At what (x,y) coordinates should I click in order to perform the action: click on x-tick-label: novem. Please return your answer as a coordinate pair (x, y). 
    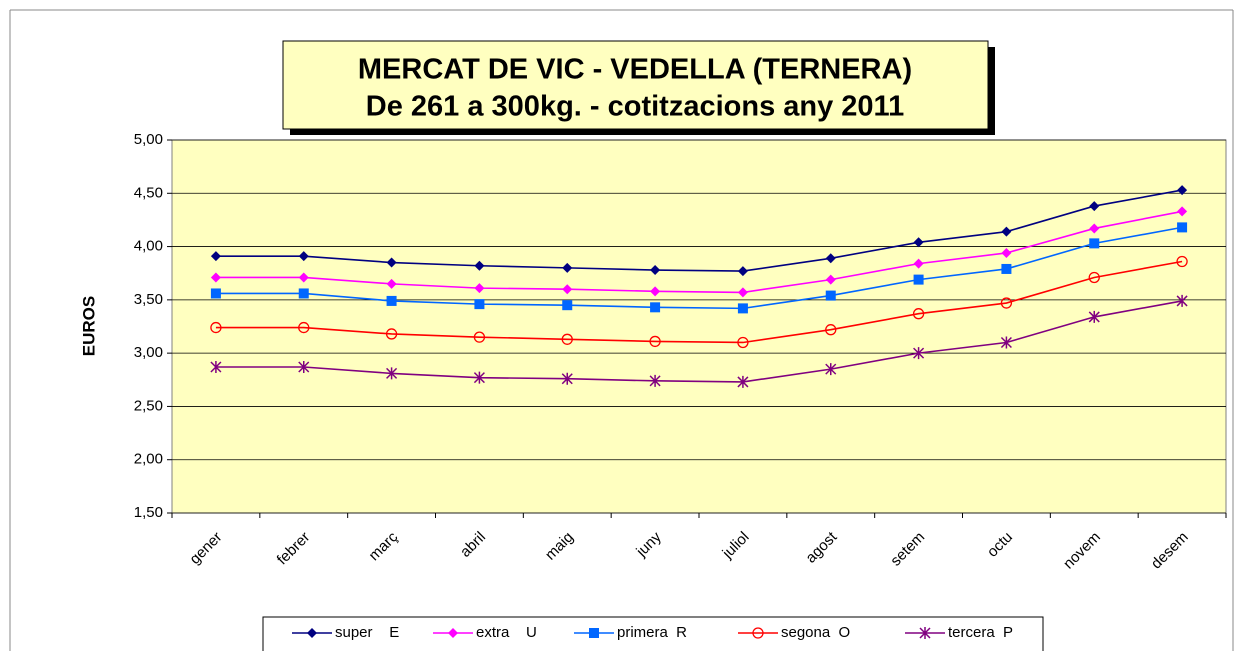
    Looking at the image, I should click on (1082, 551).